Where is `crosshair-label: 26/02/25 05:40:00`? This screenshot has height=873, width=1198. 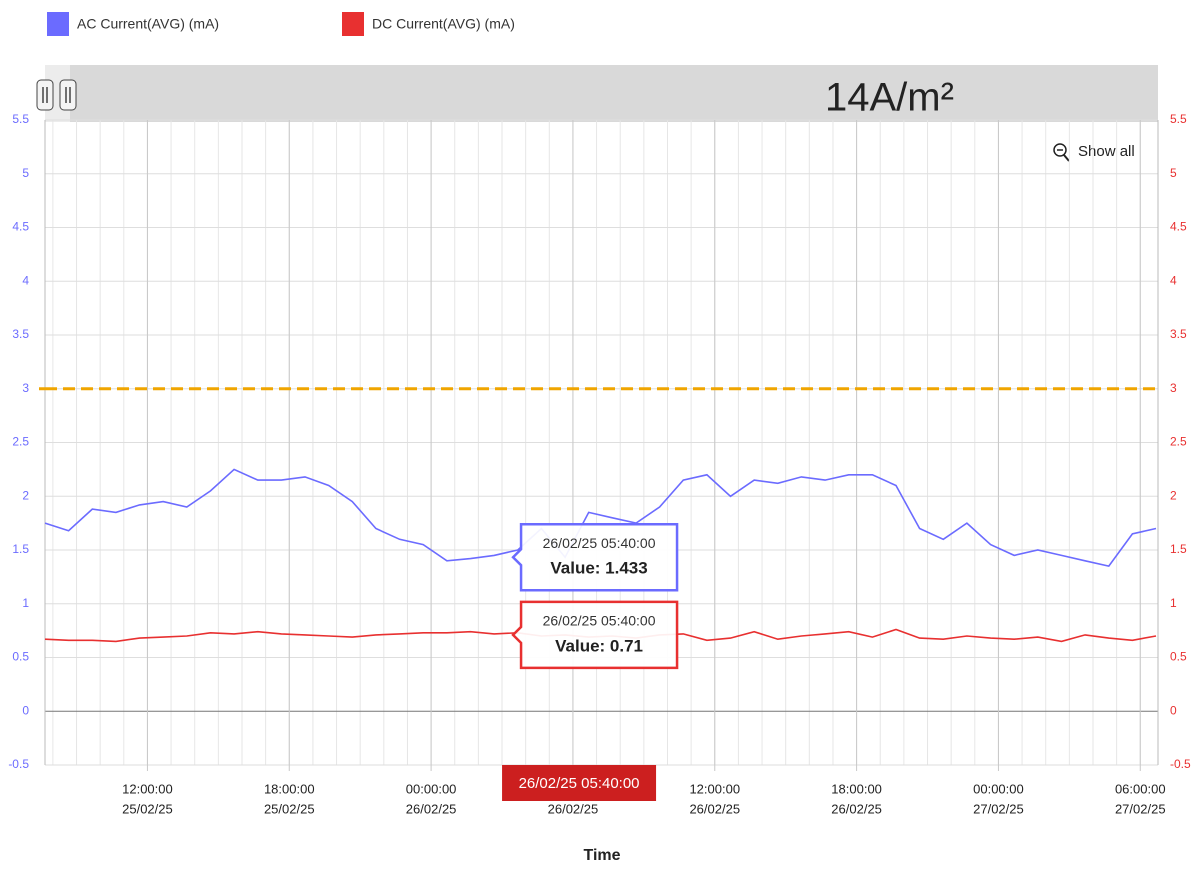 crosshair-label: 26/02/25 05:40:00 is located at coordinates (579, 783).